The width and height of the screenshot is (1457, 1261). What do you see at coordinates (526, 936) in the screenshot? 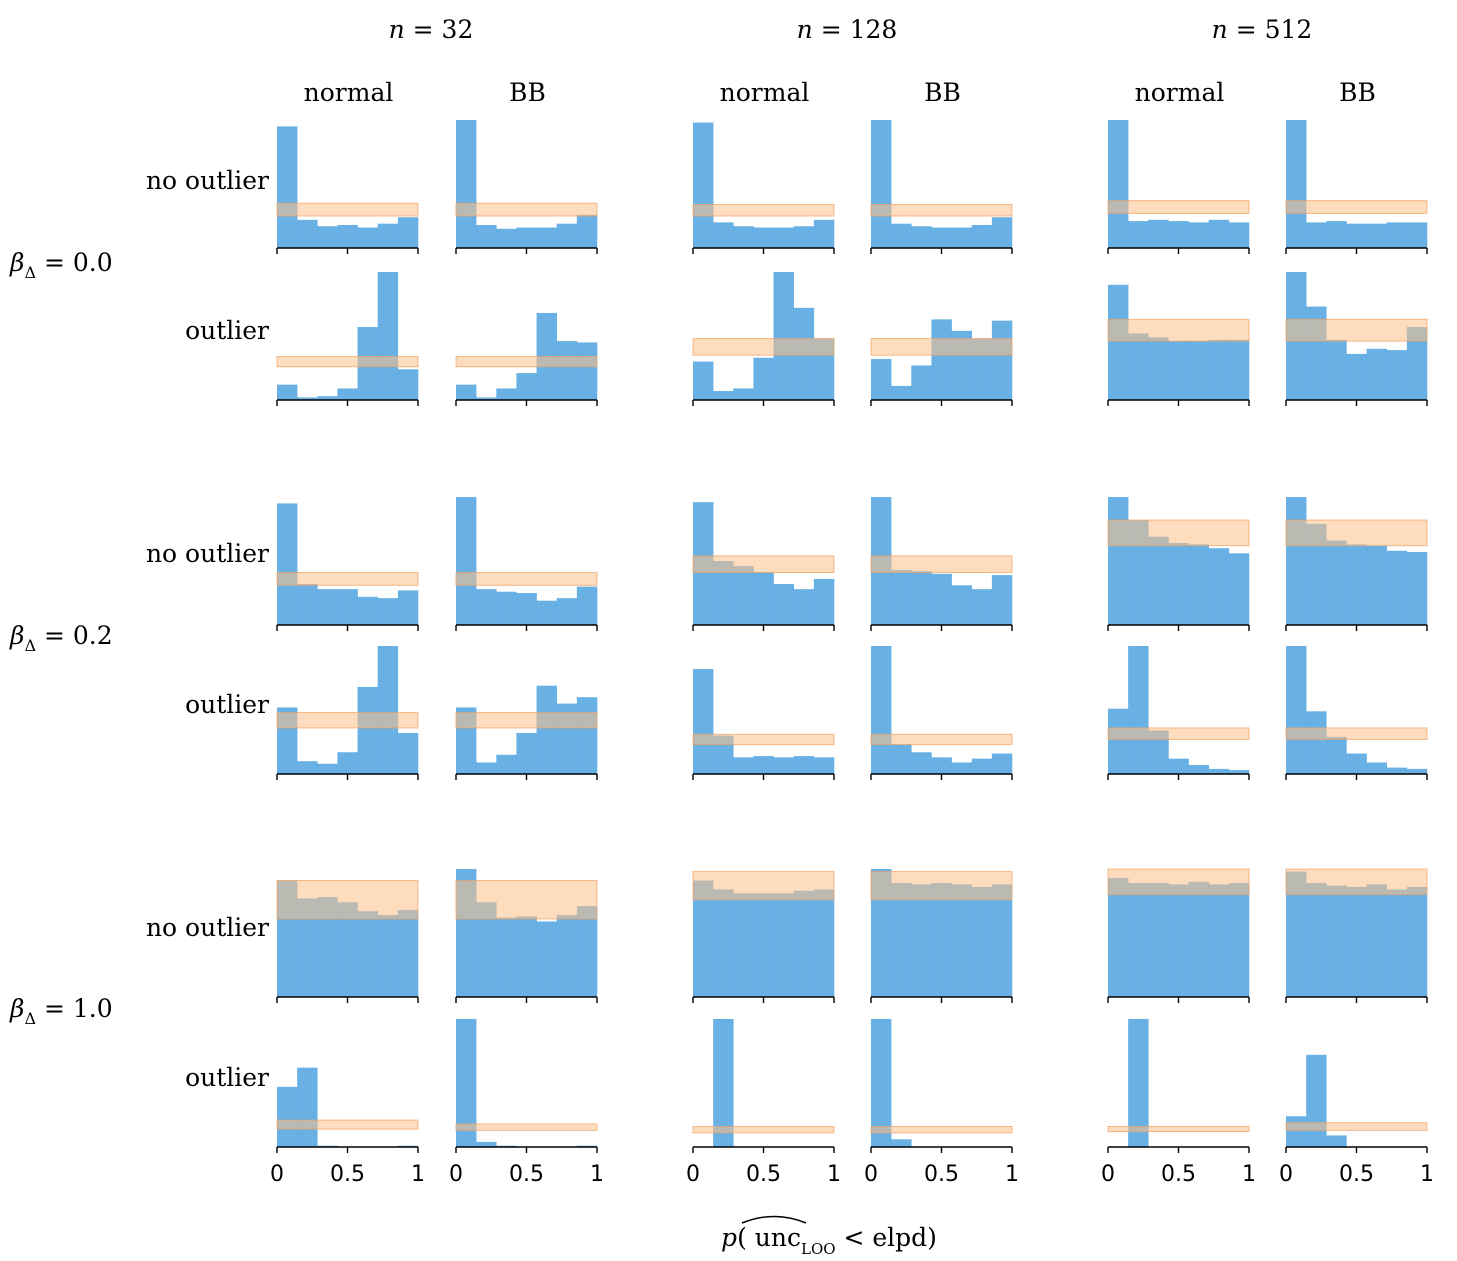
I see `panel-r5-c2` at bounding box center [526, 936].